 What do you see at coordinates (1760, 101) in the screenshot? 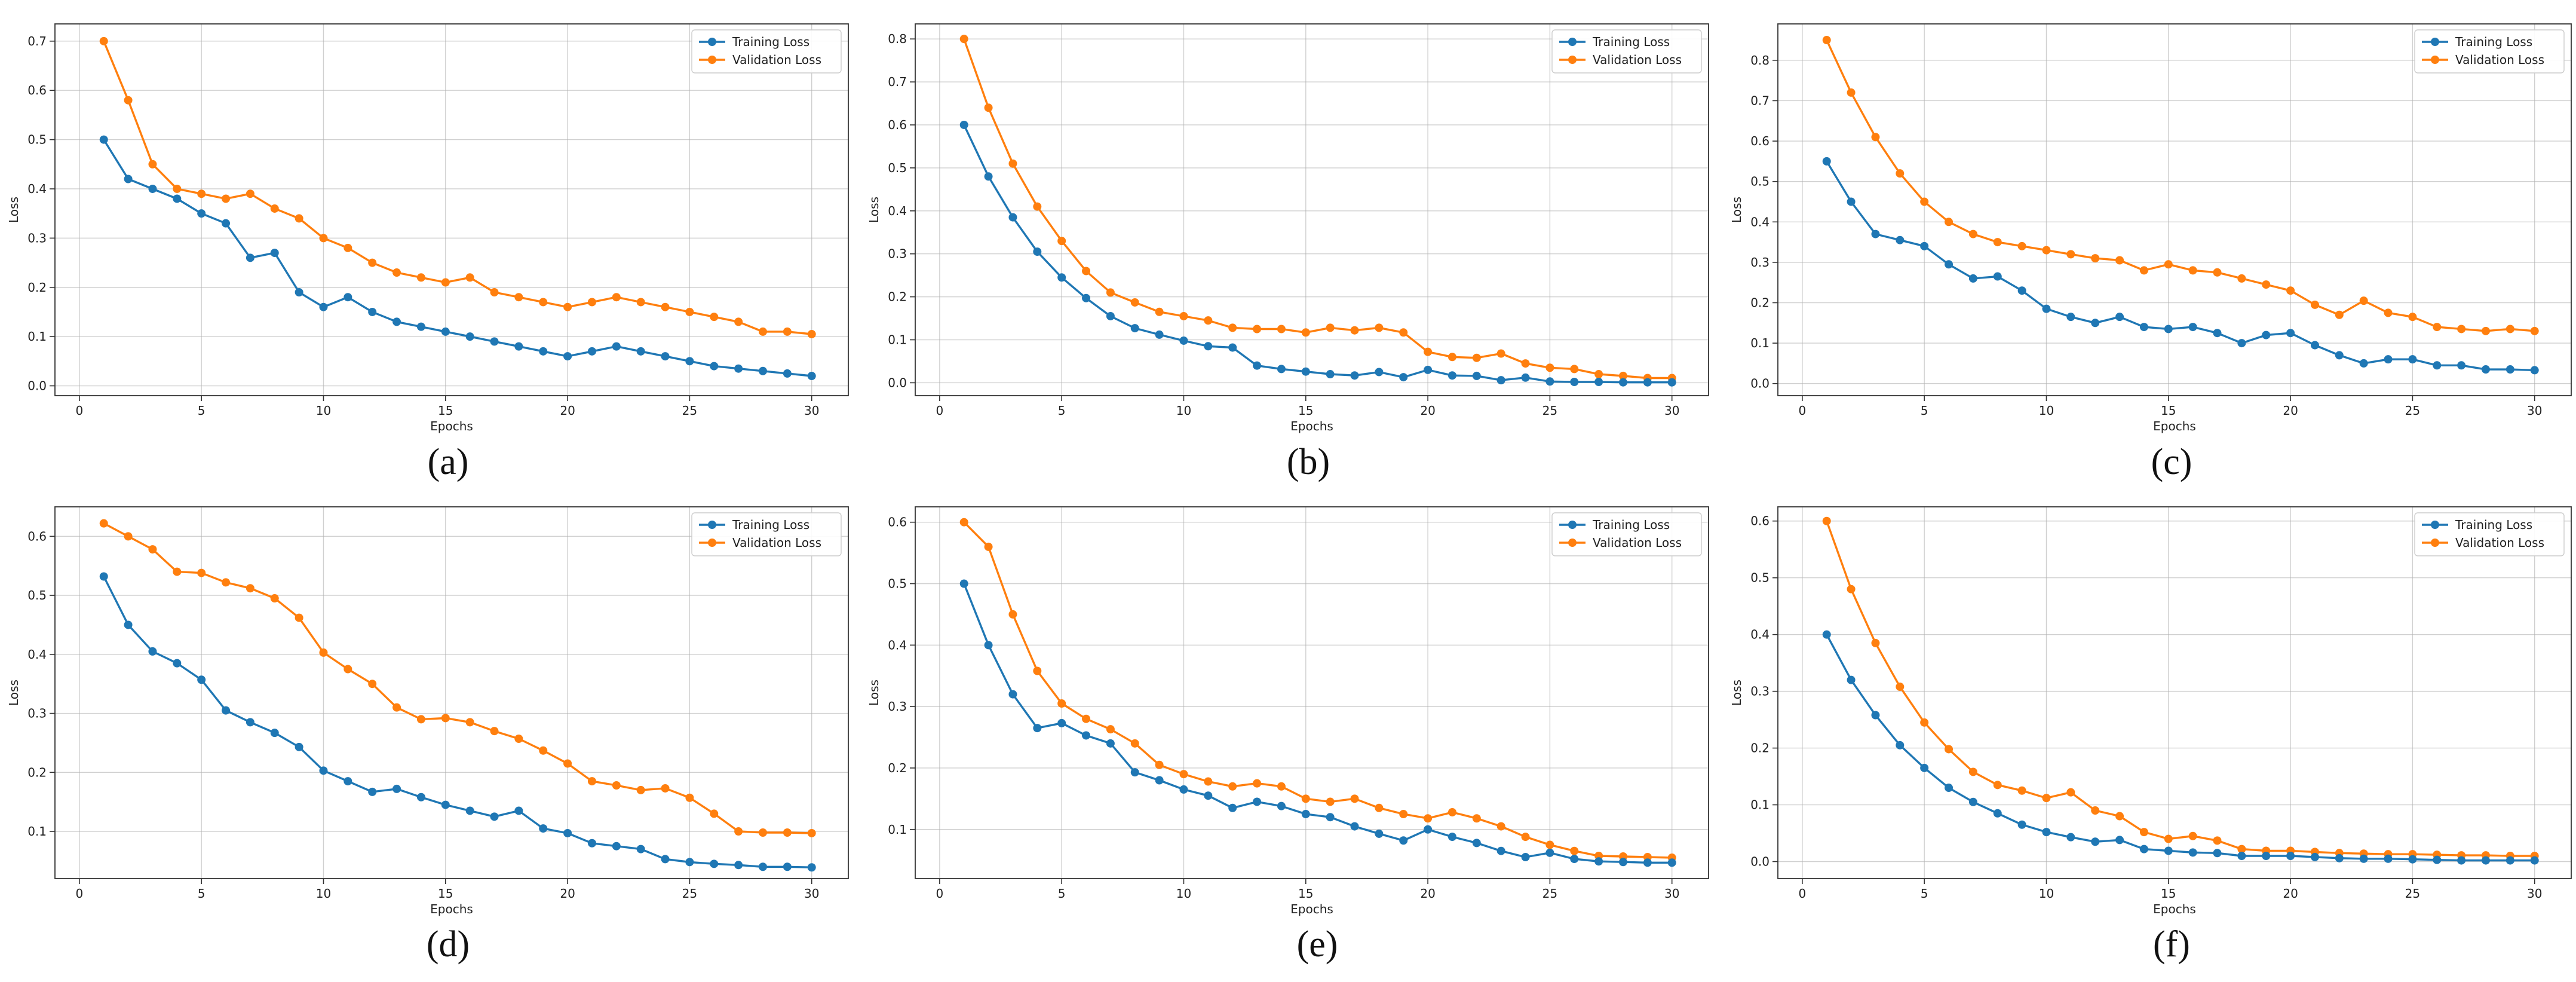
I see `y-tick-label: 0.7` at bounding box center [1760, 101].